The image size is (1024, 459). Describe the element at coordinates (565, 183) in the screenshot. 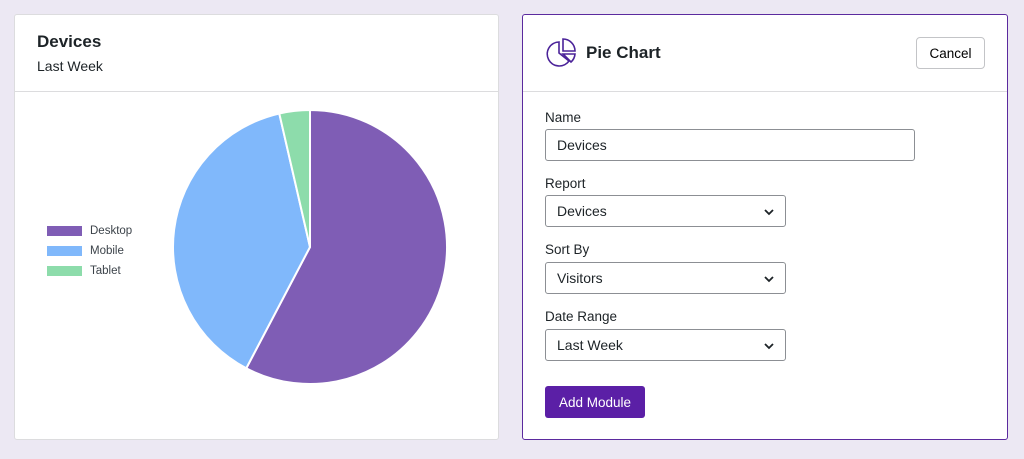

I see `report-label: Report` at that location.